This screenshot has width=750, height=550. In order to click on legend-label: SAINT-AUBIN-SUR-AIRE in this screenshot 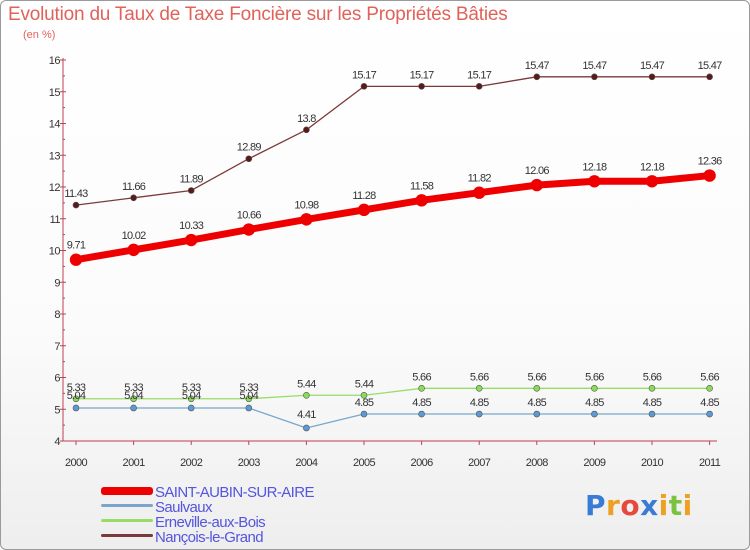, I will do `click(234, 492)`.